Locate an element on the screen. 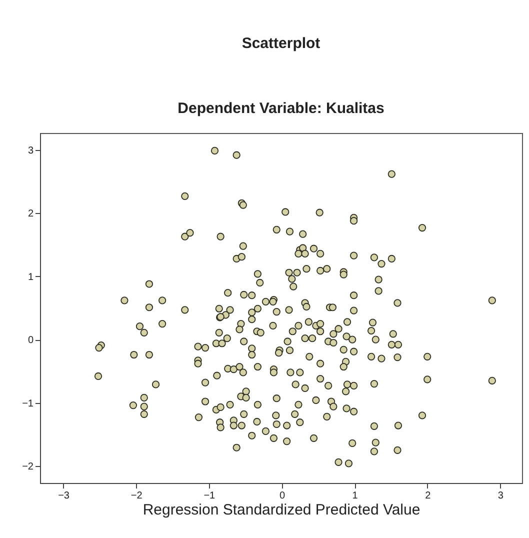  x-tick-label: 3 is located at coordinates (501, 496).